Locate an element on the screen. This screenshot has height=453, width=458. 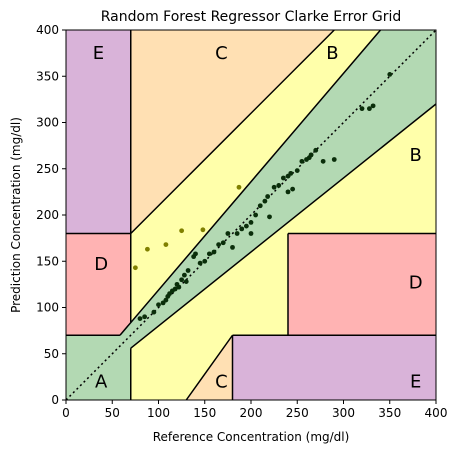
y-tick-label: 0 is located at coordinates (55, 400).